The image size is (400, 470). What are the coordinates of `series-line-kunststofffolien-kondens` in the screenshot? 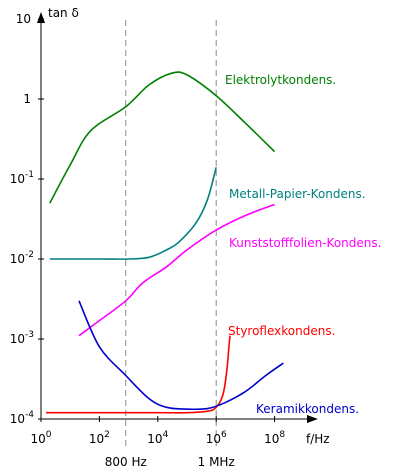 It's located at (176, 270).